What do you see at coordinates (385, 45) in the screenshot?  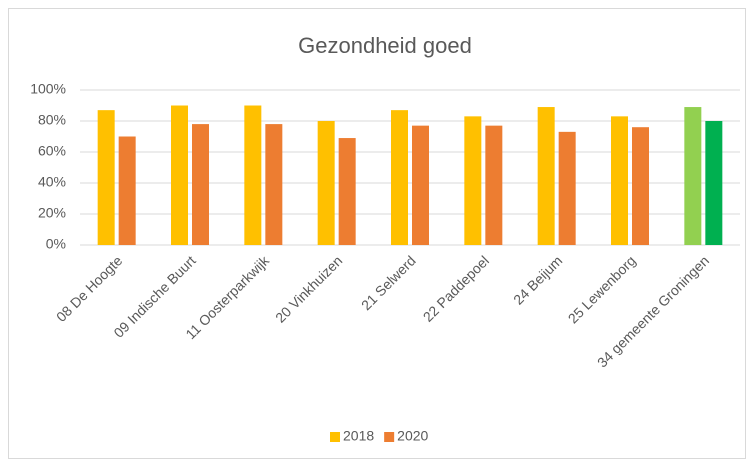 I see `chart-title: Gezondheid goed` at bounding box center [385, 45].